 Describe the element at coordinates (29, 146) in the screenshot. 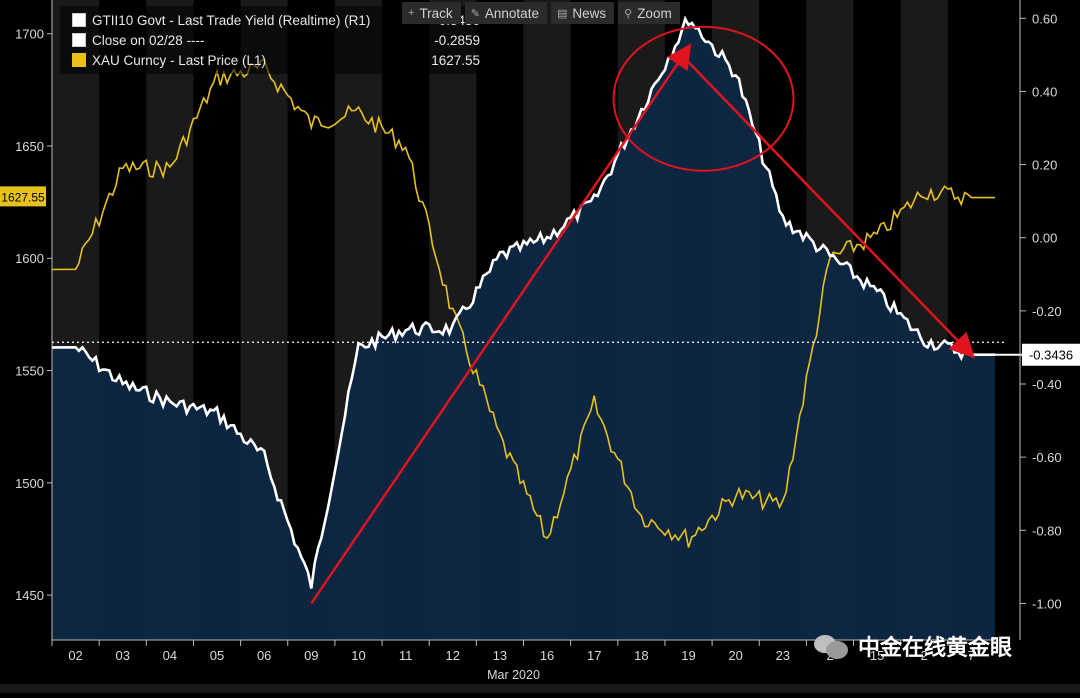

I see `y-left-tick-label: 1650` at that location.